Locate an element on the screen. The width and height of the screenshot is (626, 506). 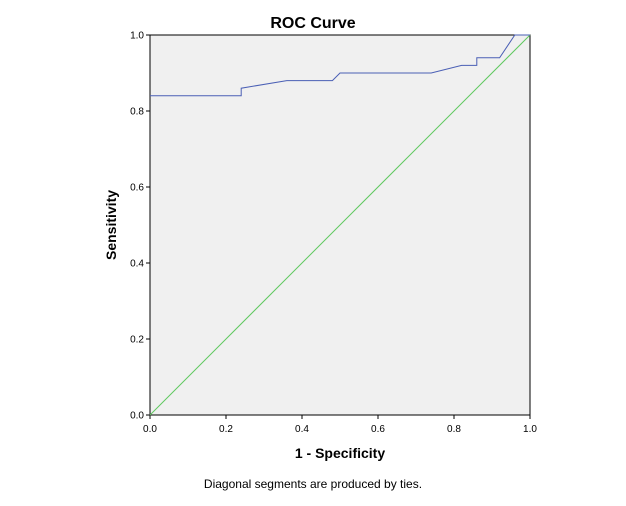
x-tick-label: 0.6 is located at coordinates (378, 429).